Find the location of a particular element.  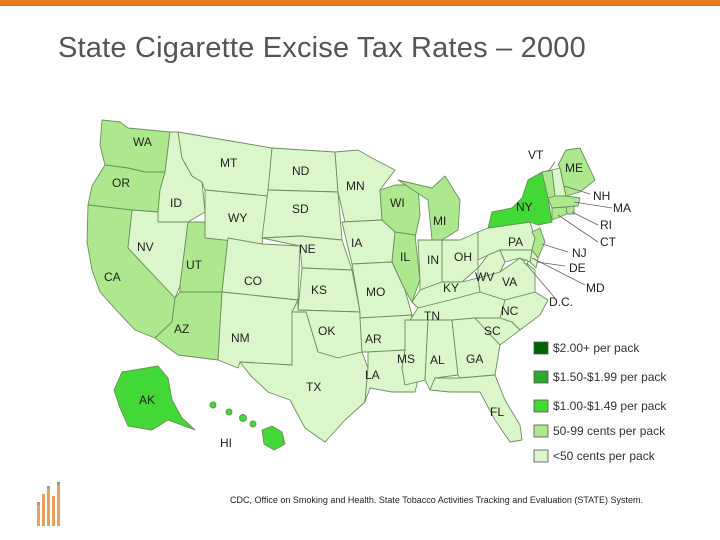

state-label-NY: NY is located at coordinates (524, 207).